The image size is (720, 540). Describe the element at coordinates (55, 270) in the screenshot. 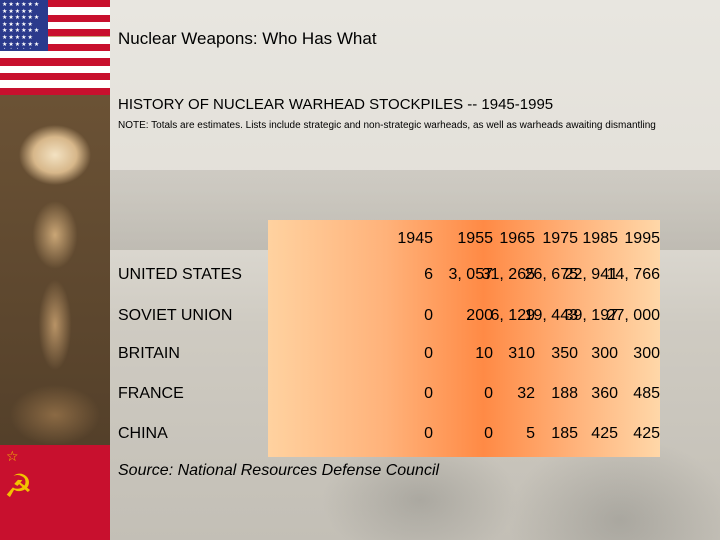

I see `mushroom-cloud-image` at that location.